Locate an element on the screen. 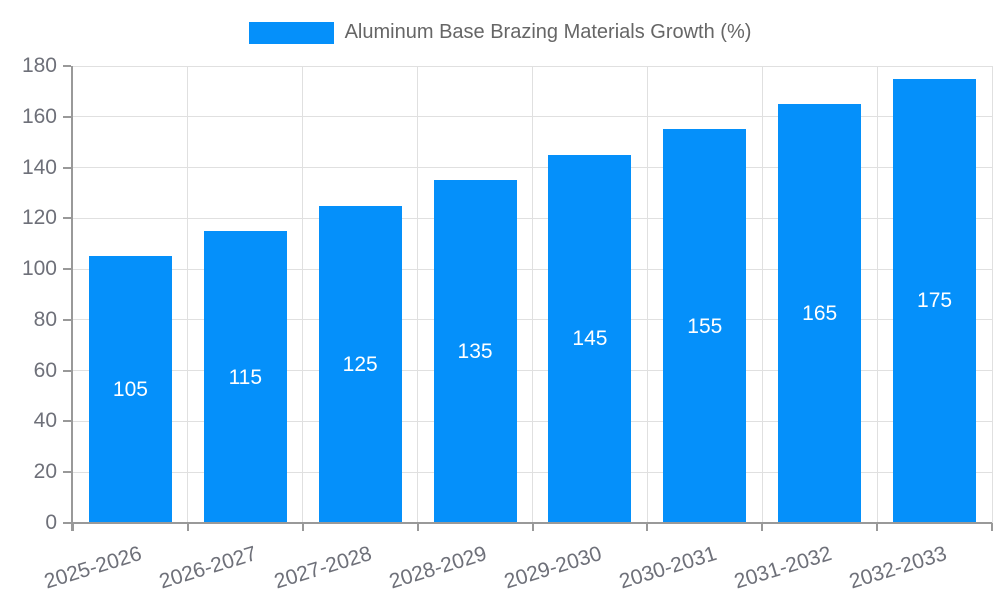 The width and height of the screenshot is (1000, 600). y-axis-tick-label: 60 is located at coordinates (45, 370).